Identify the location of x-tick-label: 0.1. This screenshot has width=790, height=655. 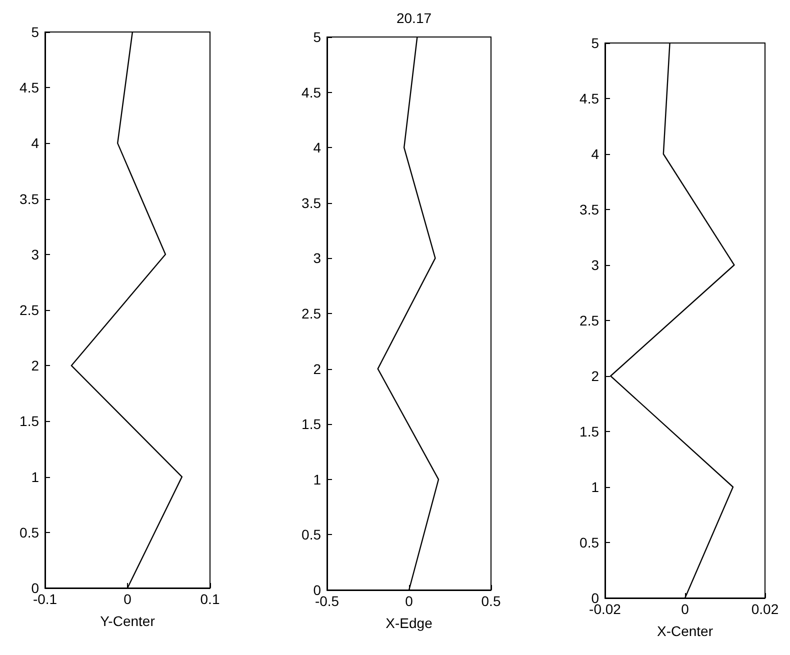
(210, 599).